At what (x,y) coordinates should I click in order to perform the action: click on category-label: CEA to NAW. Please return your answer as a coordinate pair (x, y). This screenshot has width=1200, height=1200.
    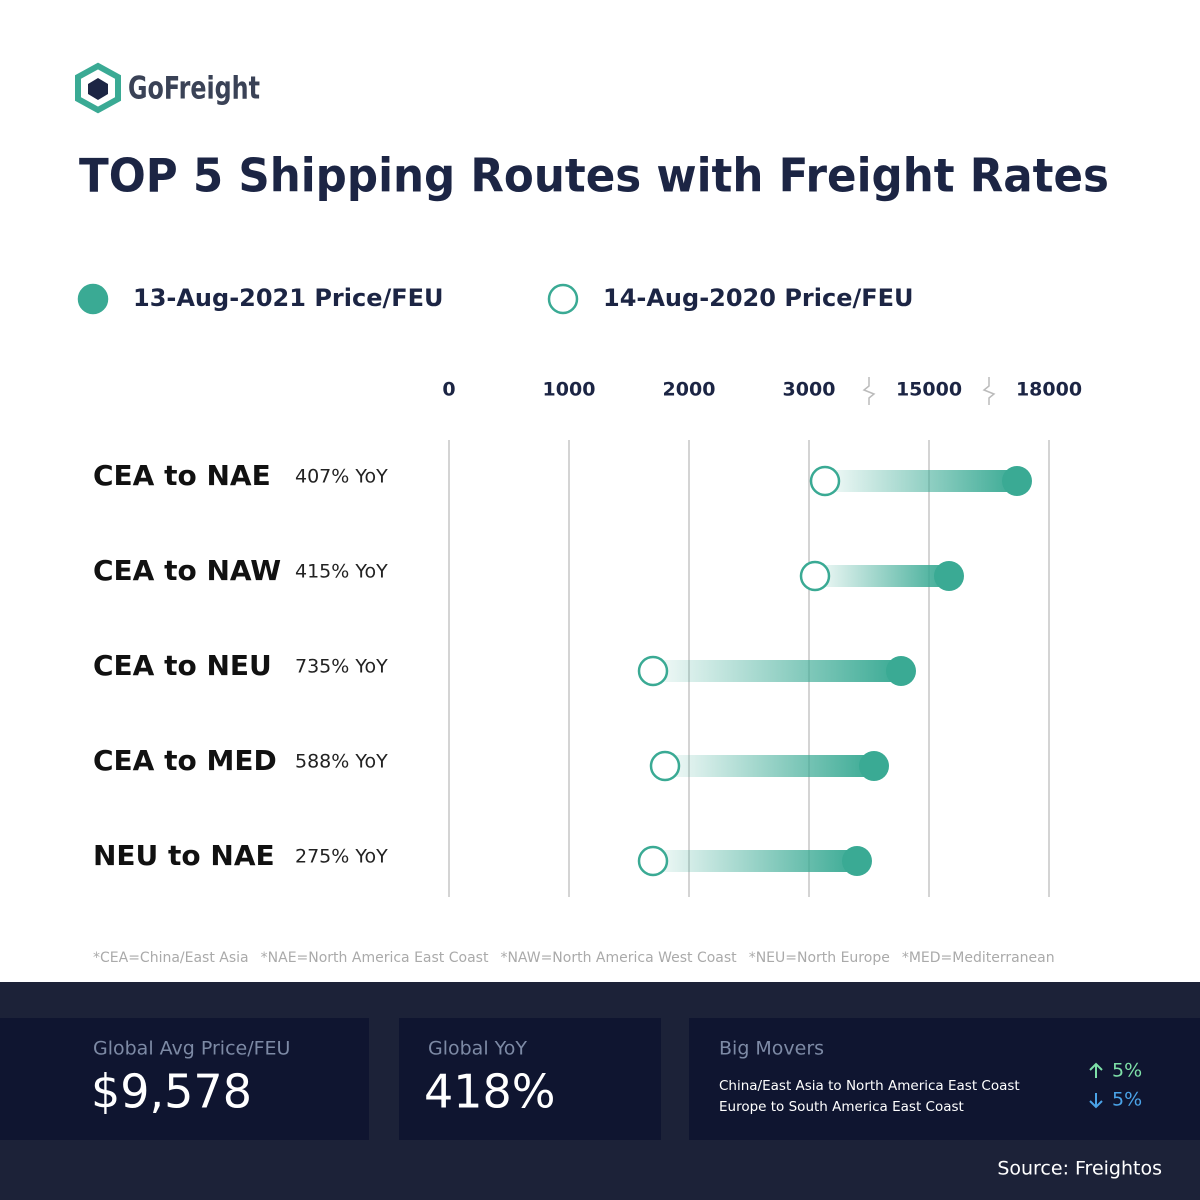
    Looking at the image, I should click on (187, 570).